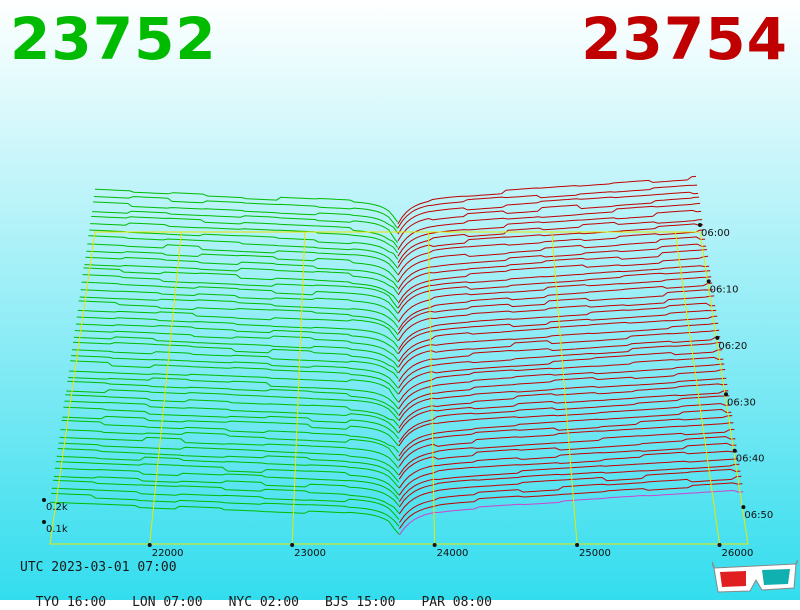 The height and width of the screenshot is (610, 800). Describe the element at coordinates (71, 602) in the screenshot. I see `timezone-tyo: TYO 16:00` at that location.